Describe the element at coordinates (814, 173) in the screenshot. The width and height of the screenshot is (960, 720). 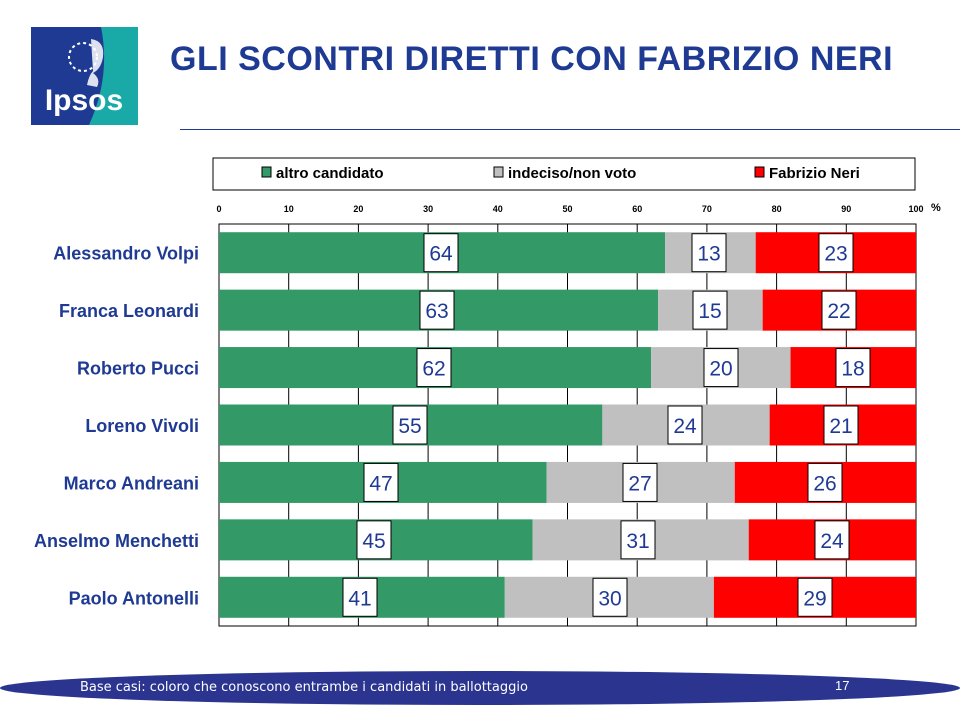
I see `legend-label: Fabrizio Neri` at that location.